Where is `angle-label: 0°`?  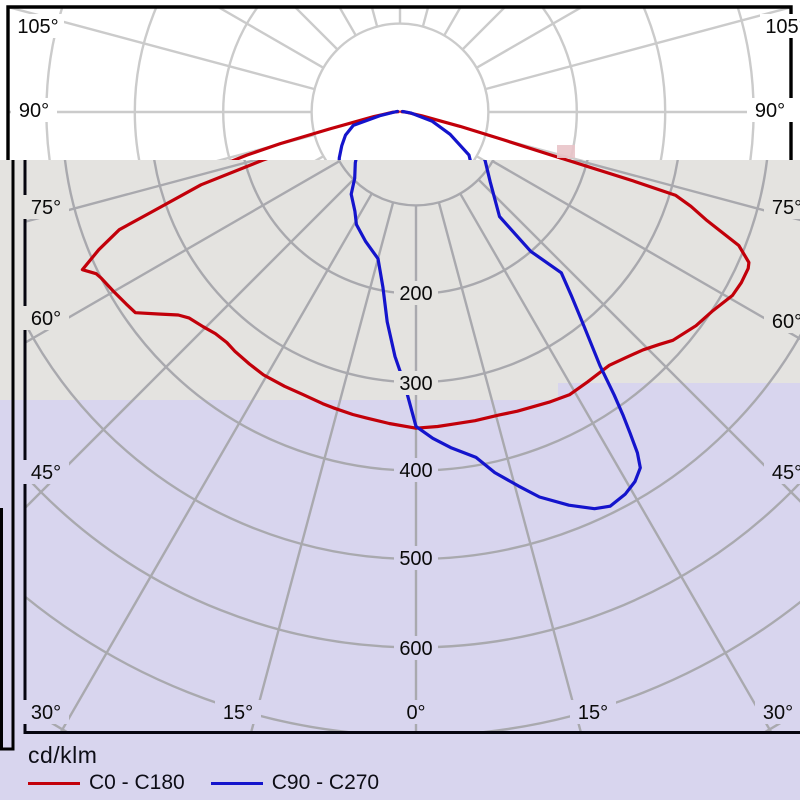
angle-label: 0° is located at coordinates (415, 713).